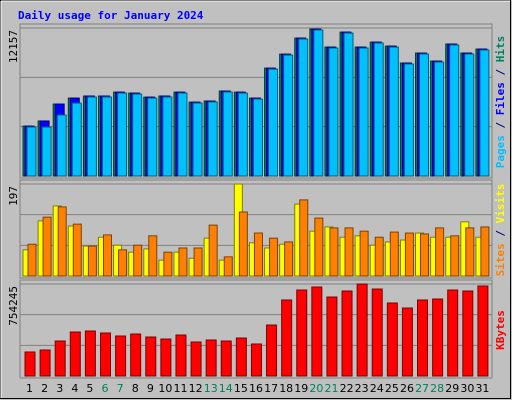 The width and height of the screenshot is (512, 400). I want to click on x-tick-label: 4, so click(74, 388).